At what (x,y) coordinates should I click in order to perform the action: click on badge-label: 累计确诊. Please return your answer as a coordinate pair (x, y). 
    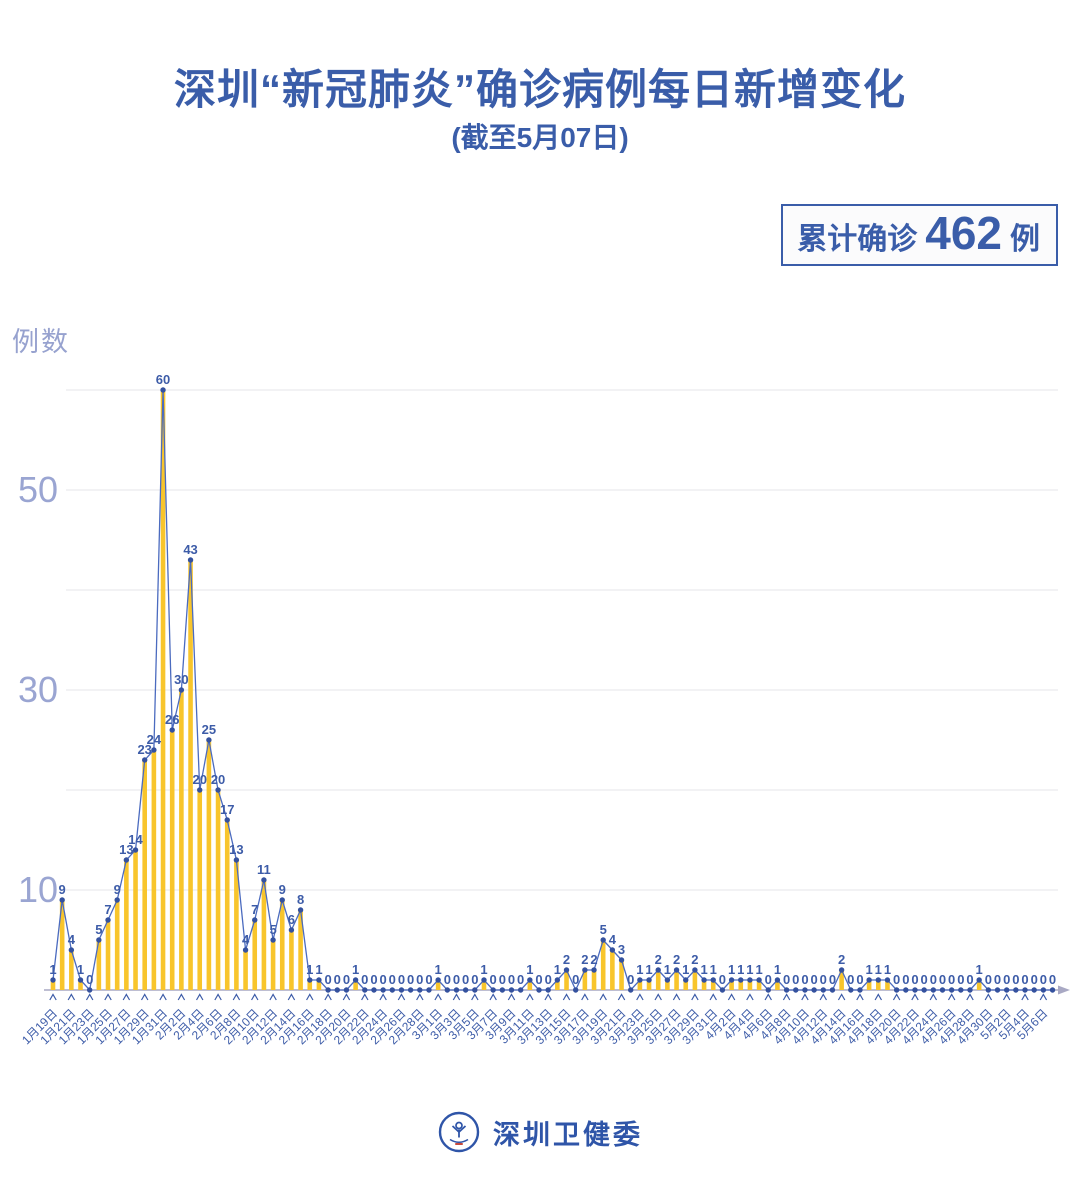
    Looking at the image, I should click on (857, 239).